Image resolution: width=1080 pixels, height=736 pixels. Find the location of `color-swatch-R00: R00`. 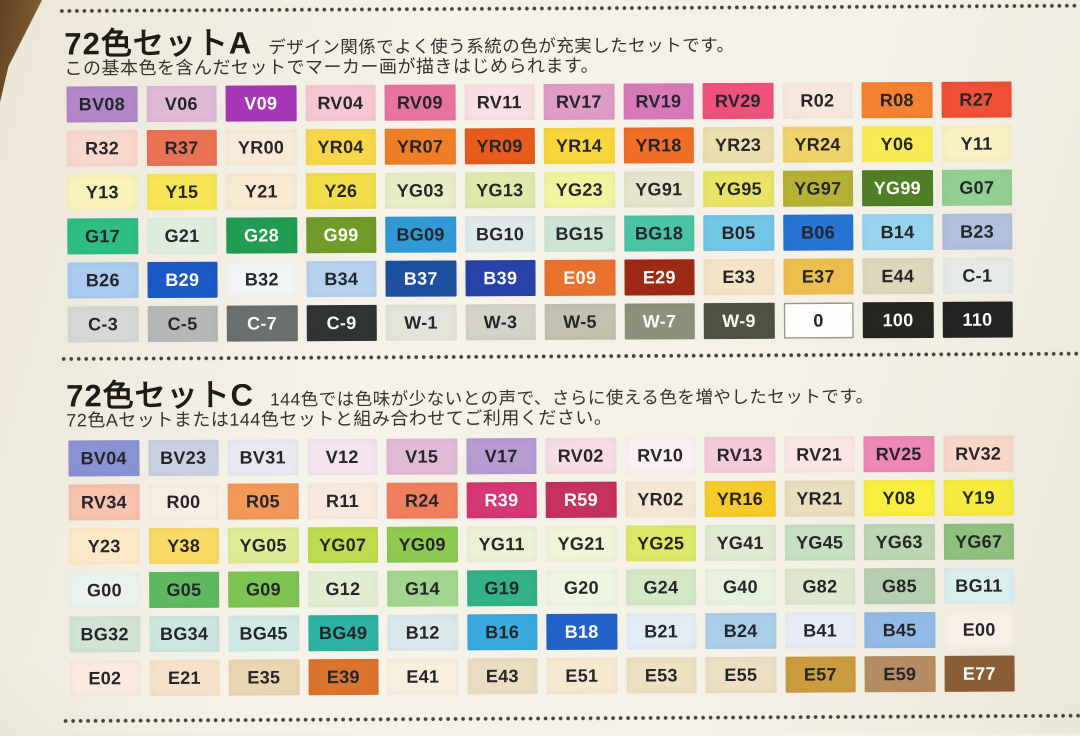

color-swatch-R00: R00 is located at coordinates (183, 502).